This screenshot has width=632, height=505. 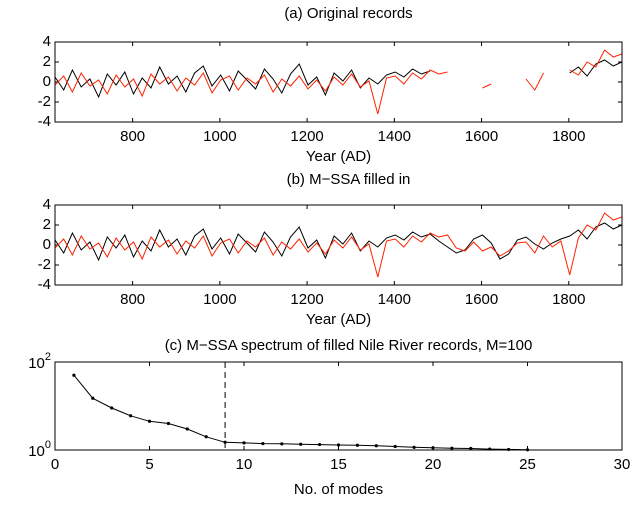 What do you see at coordinates (622, 464) in the screenshot?
I see `x-tick-label: 30` at bounding box center [622, 464].